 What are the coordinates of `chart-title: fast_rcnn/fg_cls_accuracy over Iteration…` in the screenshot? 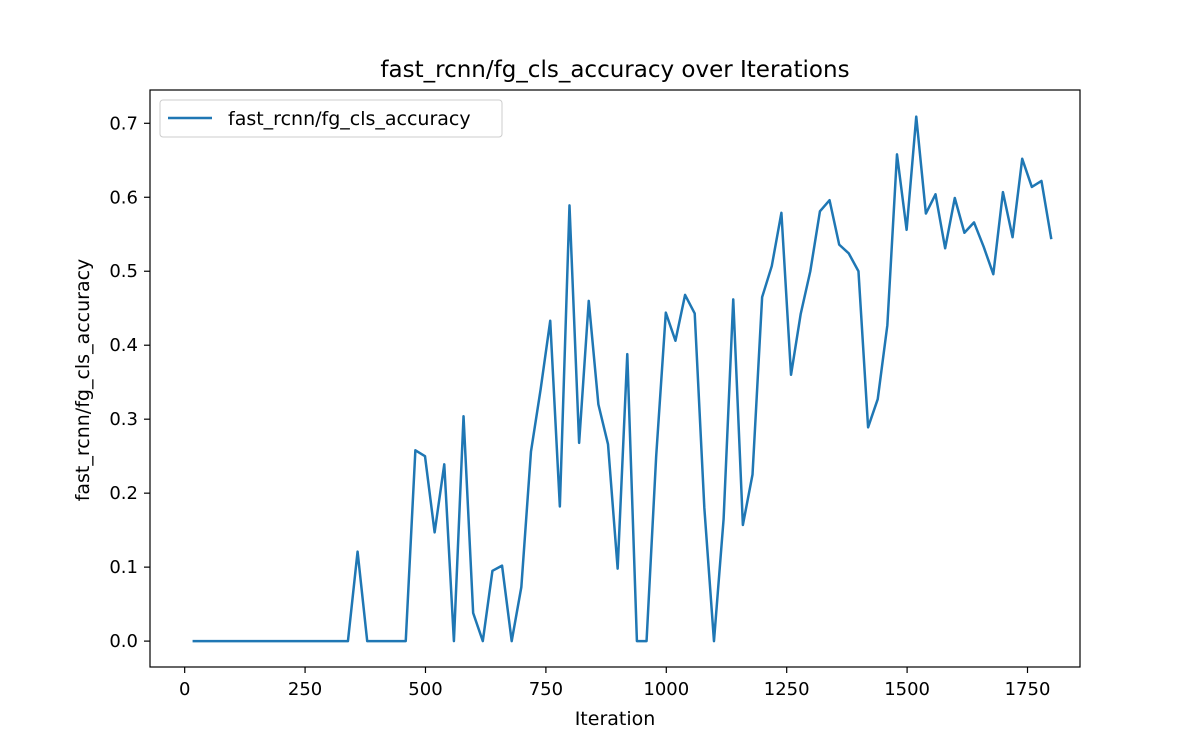 It's located at (614, 70).